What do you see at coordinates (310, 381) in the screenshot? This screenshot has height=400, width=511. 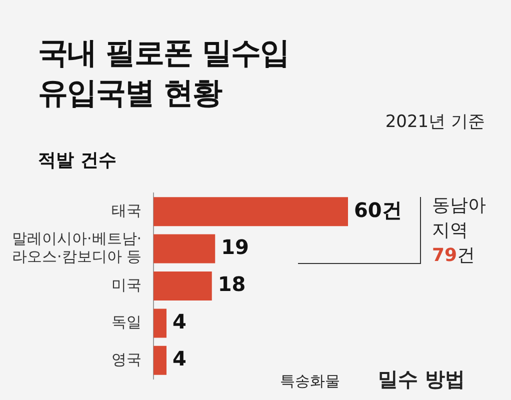 I see `annotation: 특송화물` at bounding box center [310, 381].